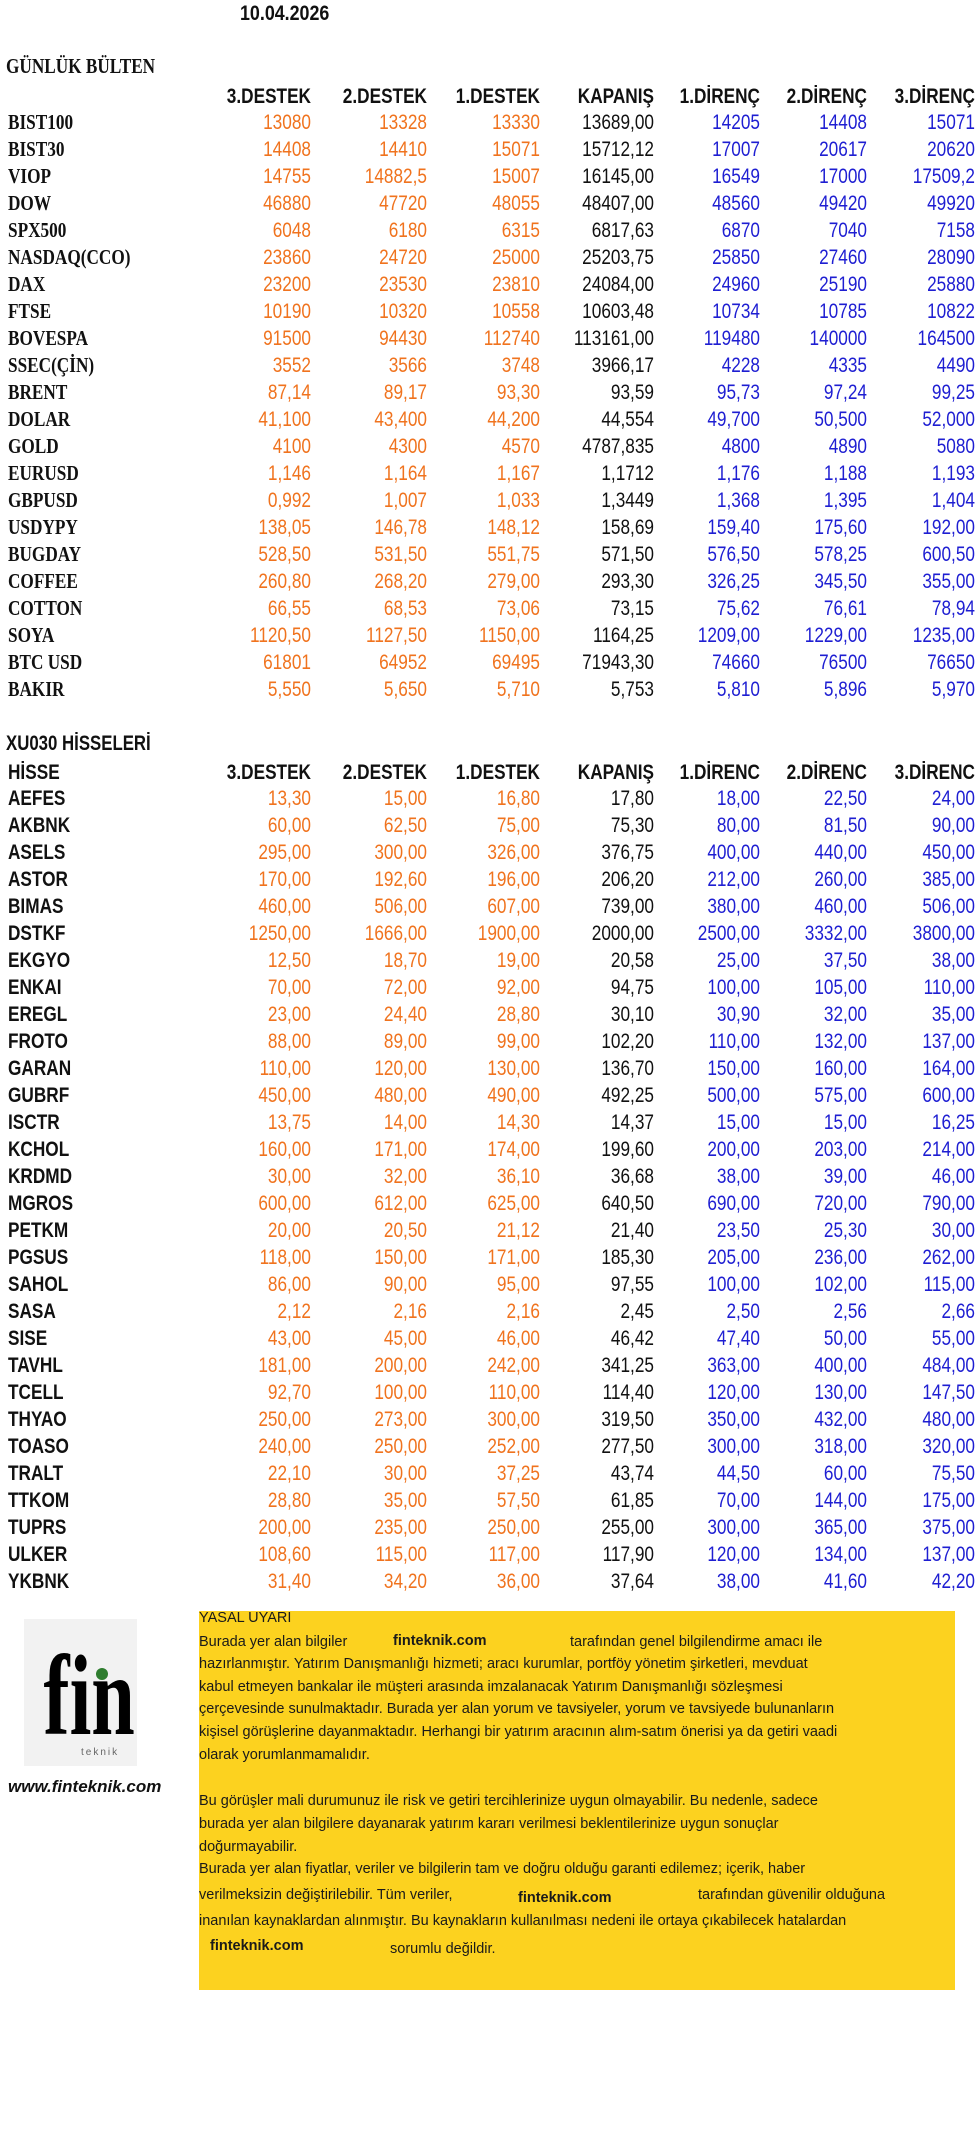 This screenshot has height=2150, width=979. I want to click on value-cell: 13,75, so click(289, 1122).